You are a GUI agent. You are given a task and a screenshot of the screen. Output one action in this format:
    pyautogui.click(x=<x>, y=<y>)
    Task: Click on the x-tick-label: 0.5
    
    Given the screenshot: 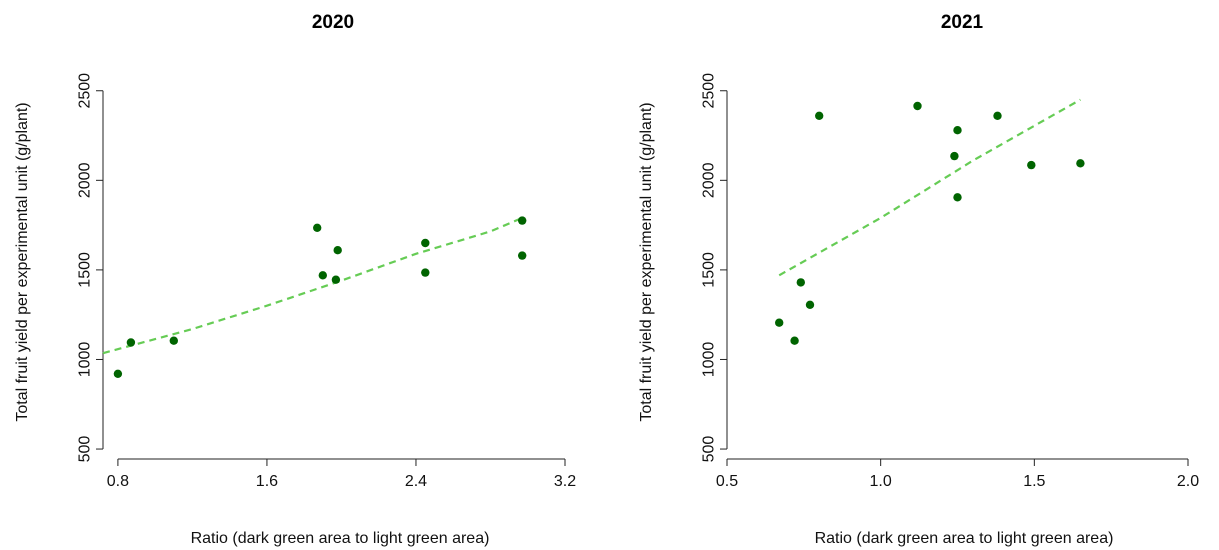 What is the action you would take?
    pyautogui.click(x=727, y=481)
    